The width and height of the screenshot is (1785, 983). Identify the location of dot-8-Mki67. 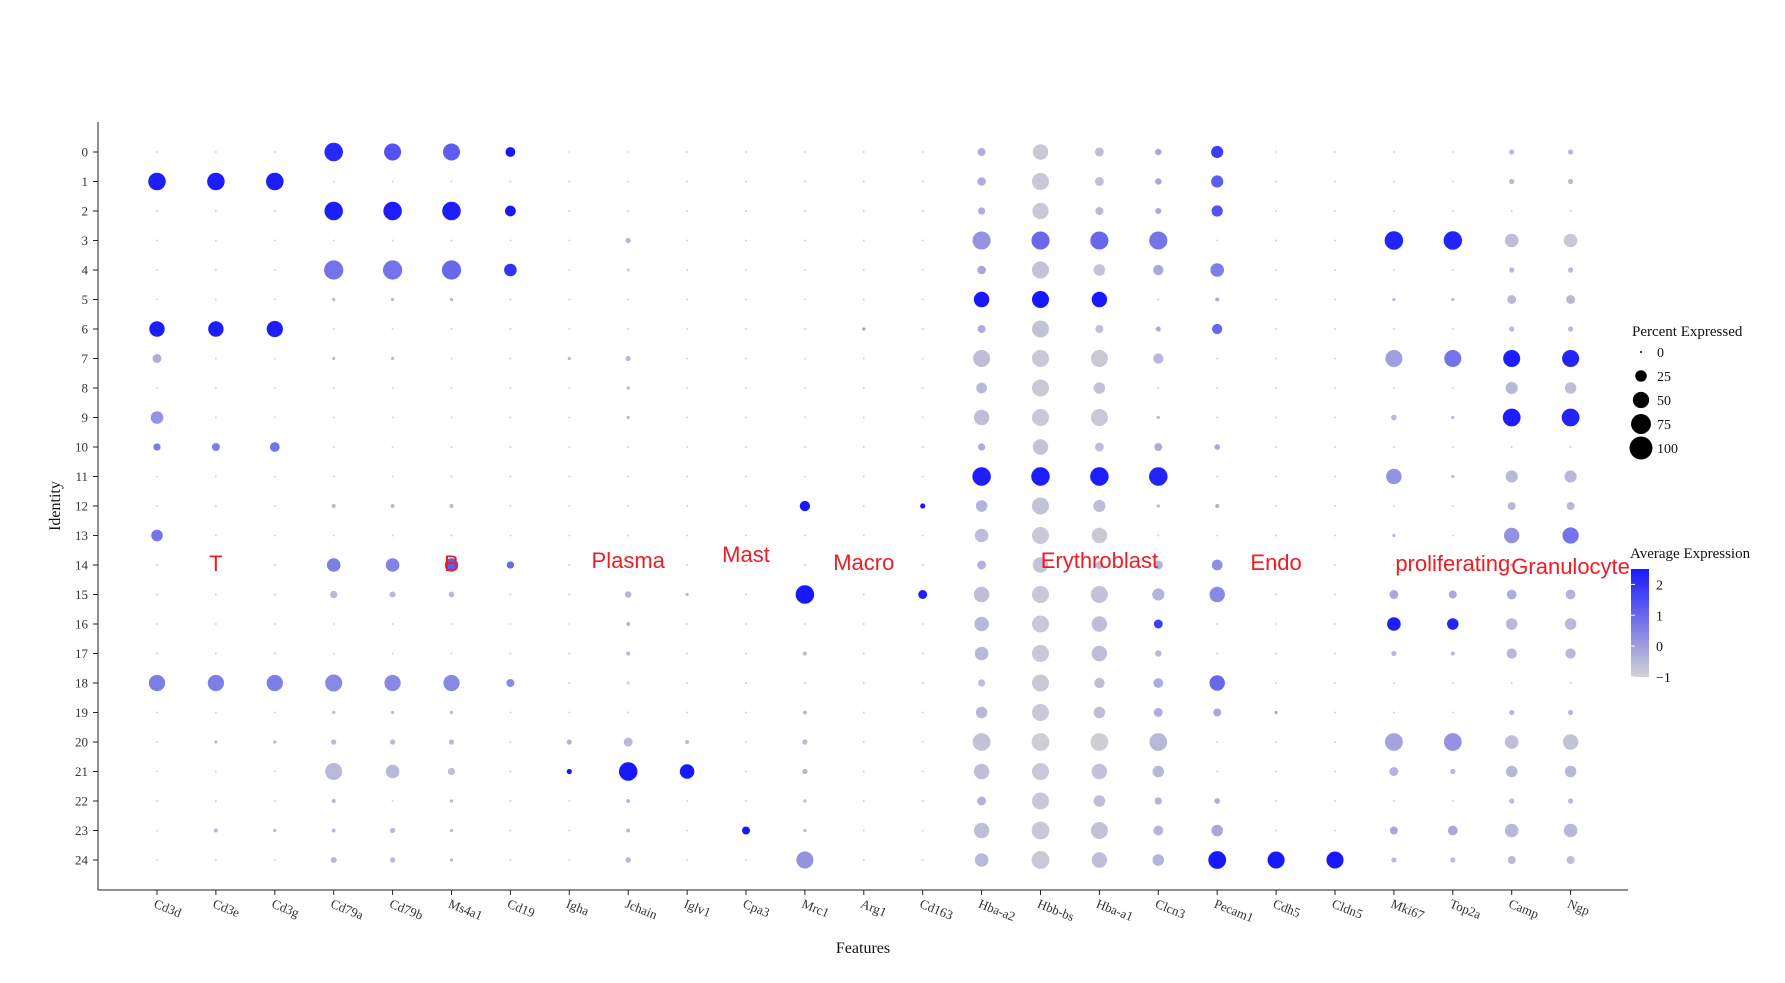
(1393, 388).